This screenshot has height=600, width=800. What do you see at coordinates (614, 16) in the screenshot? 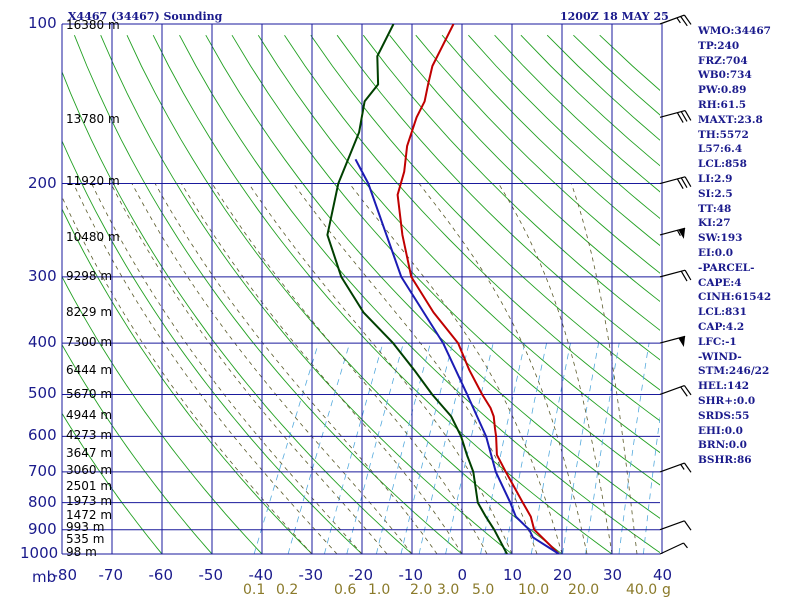
I see `sounding-datetime: 1200Z 18 MAY 25` at bounding box center [614, 16].